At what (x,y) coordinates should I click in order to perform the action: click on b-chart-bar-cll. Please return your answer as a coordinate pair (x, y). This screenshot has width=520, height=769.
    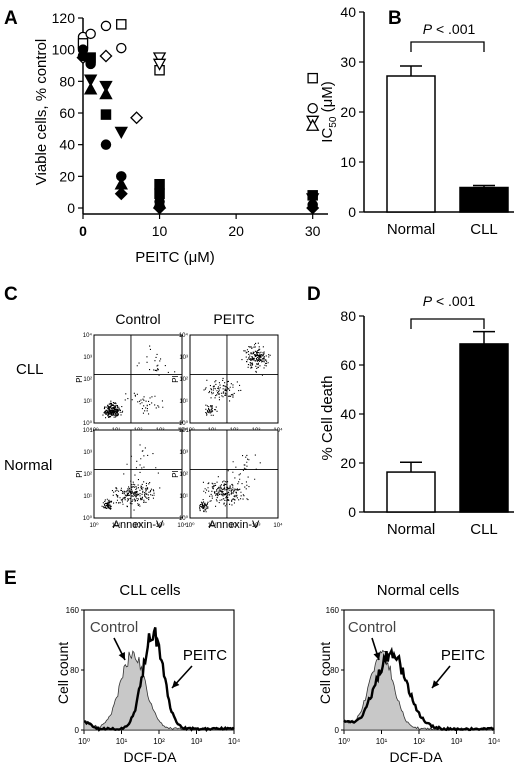
    Looking at the image, I should click on (484, 199).